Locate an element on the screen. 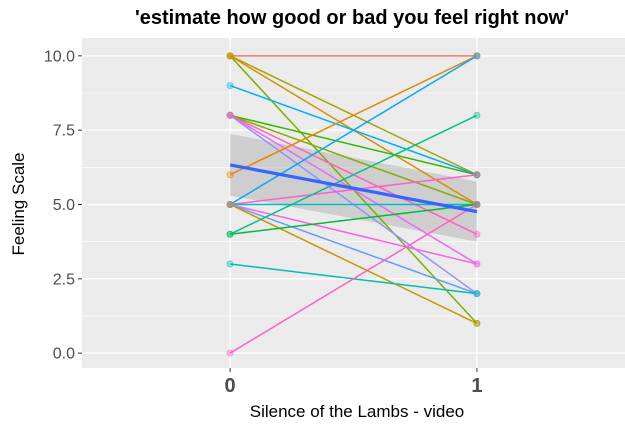 Image resolution: width=625 pixels, height=425 pixels. y-tick-label: 2.5 is located at coordinates (64, 279).